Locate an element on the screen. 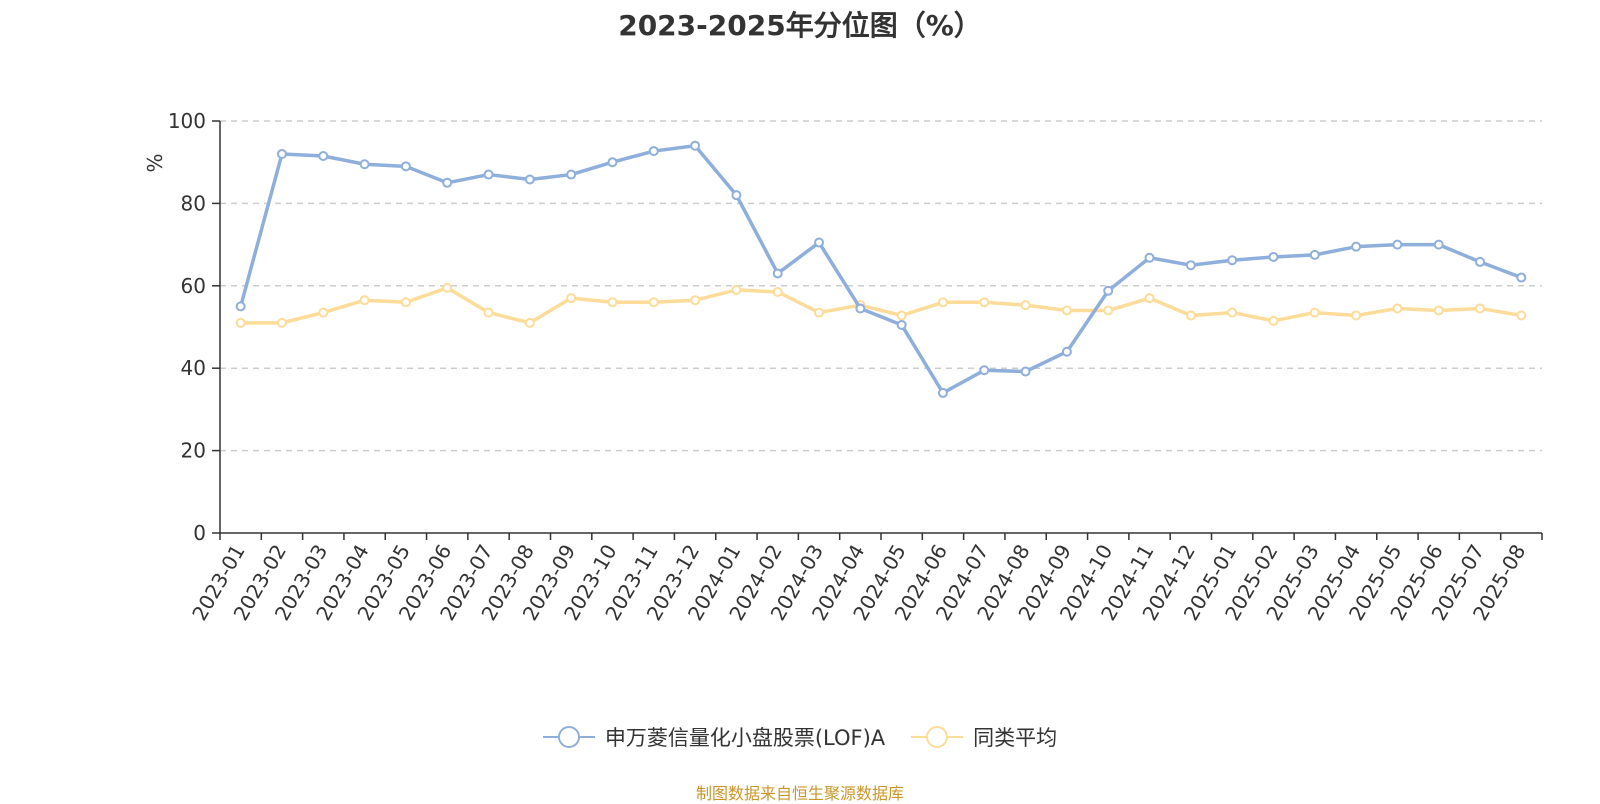  legend-swatch-series-1-icon is located at coordinates (568, 737).